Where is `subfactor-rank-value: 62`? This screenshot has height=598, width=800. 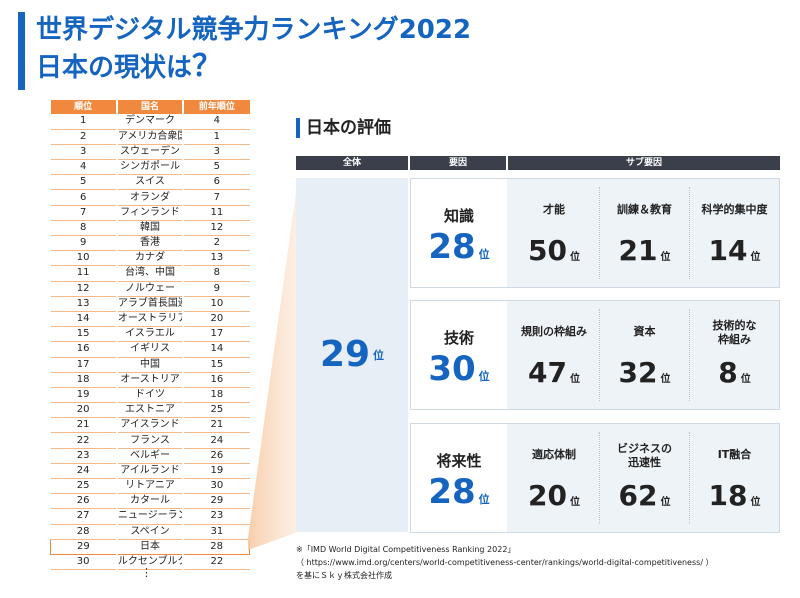 subfactor-rank-value: 62 is located at coordinates (638, 495).